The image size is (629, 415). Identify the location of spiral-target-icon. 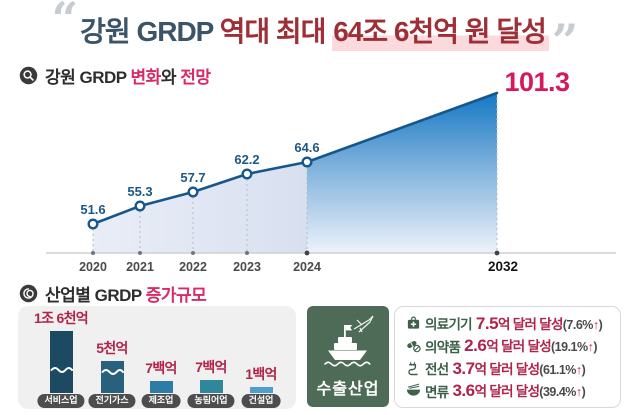
(28, 293).